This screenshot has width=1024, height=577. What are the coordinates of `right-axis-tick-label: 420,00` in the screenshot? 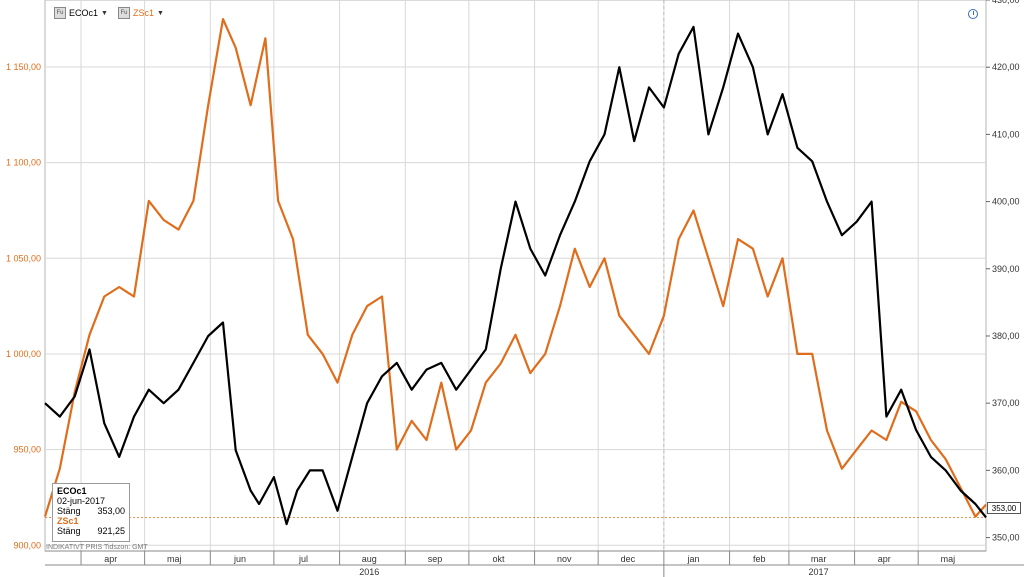 It's located at (1006, 67).